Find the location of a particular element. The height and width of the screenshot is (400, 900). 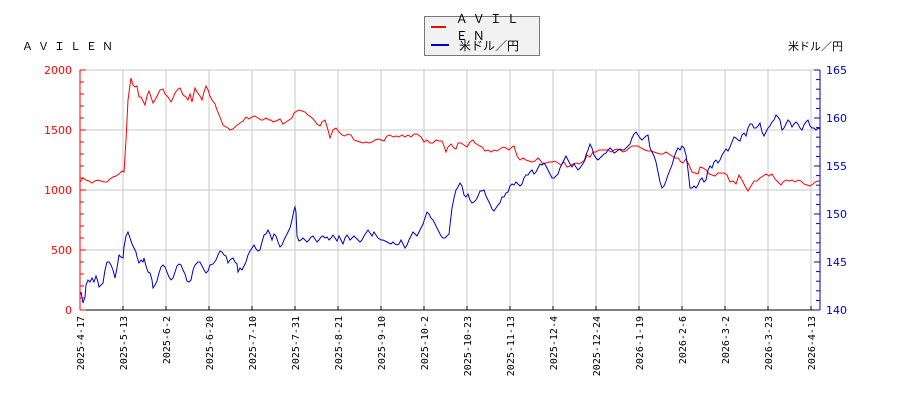

svg-text: 2026-3-2 is located at coordinates (726, 340).